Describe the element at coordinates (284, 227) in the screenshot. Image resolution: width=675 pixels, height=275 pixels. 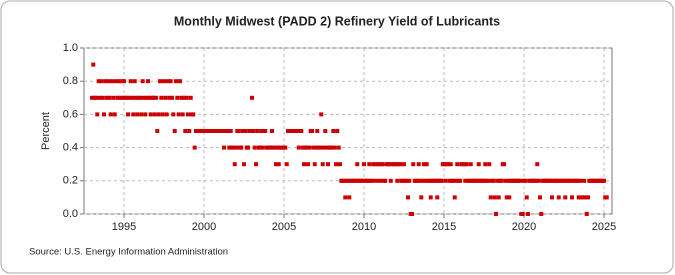
I see `x-tick-label: 2005` at that location.